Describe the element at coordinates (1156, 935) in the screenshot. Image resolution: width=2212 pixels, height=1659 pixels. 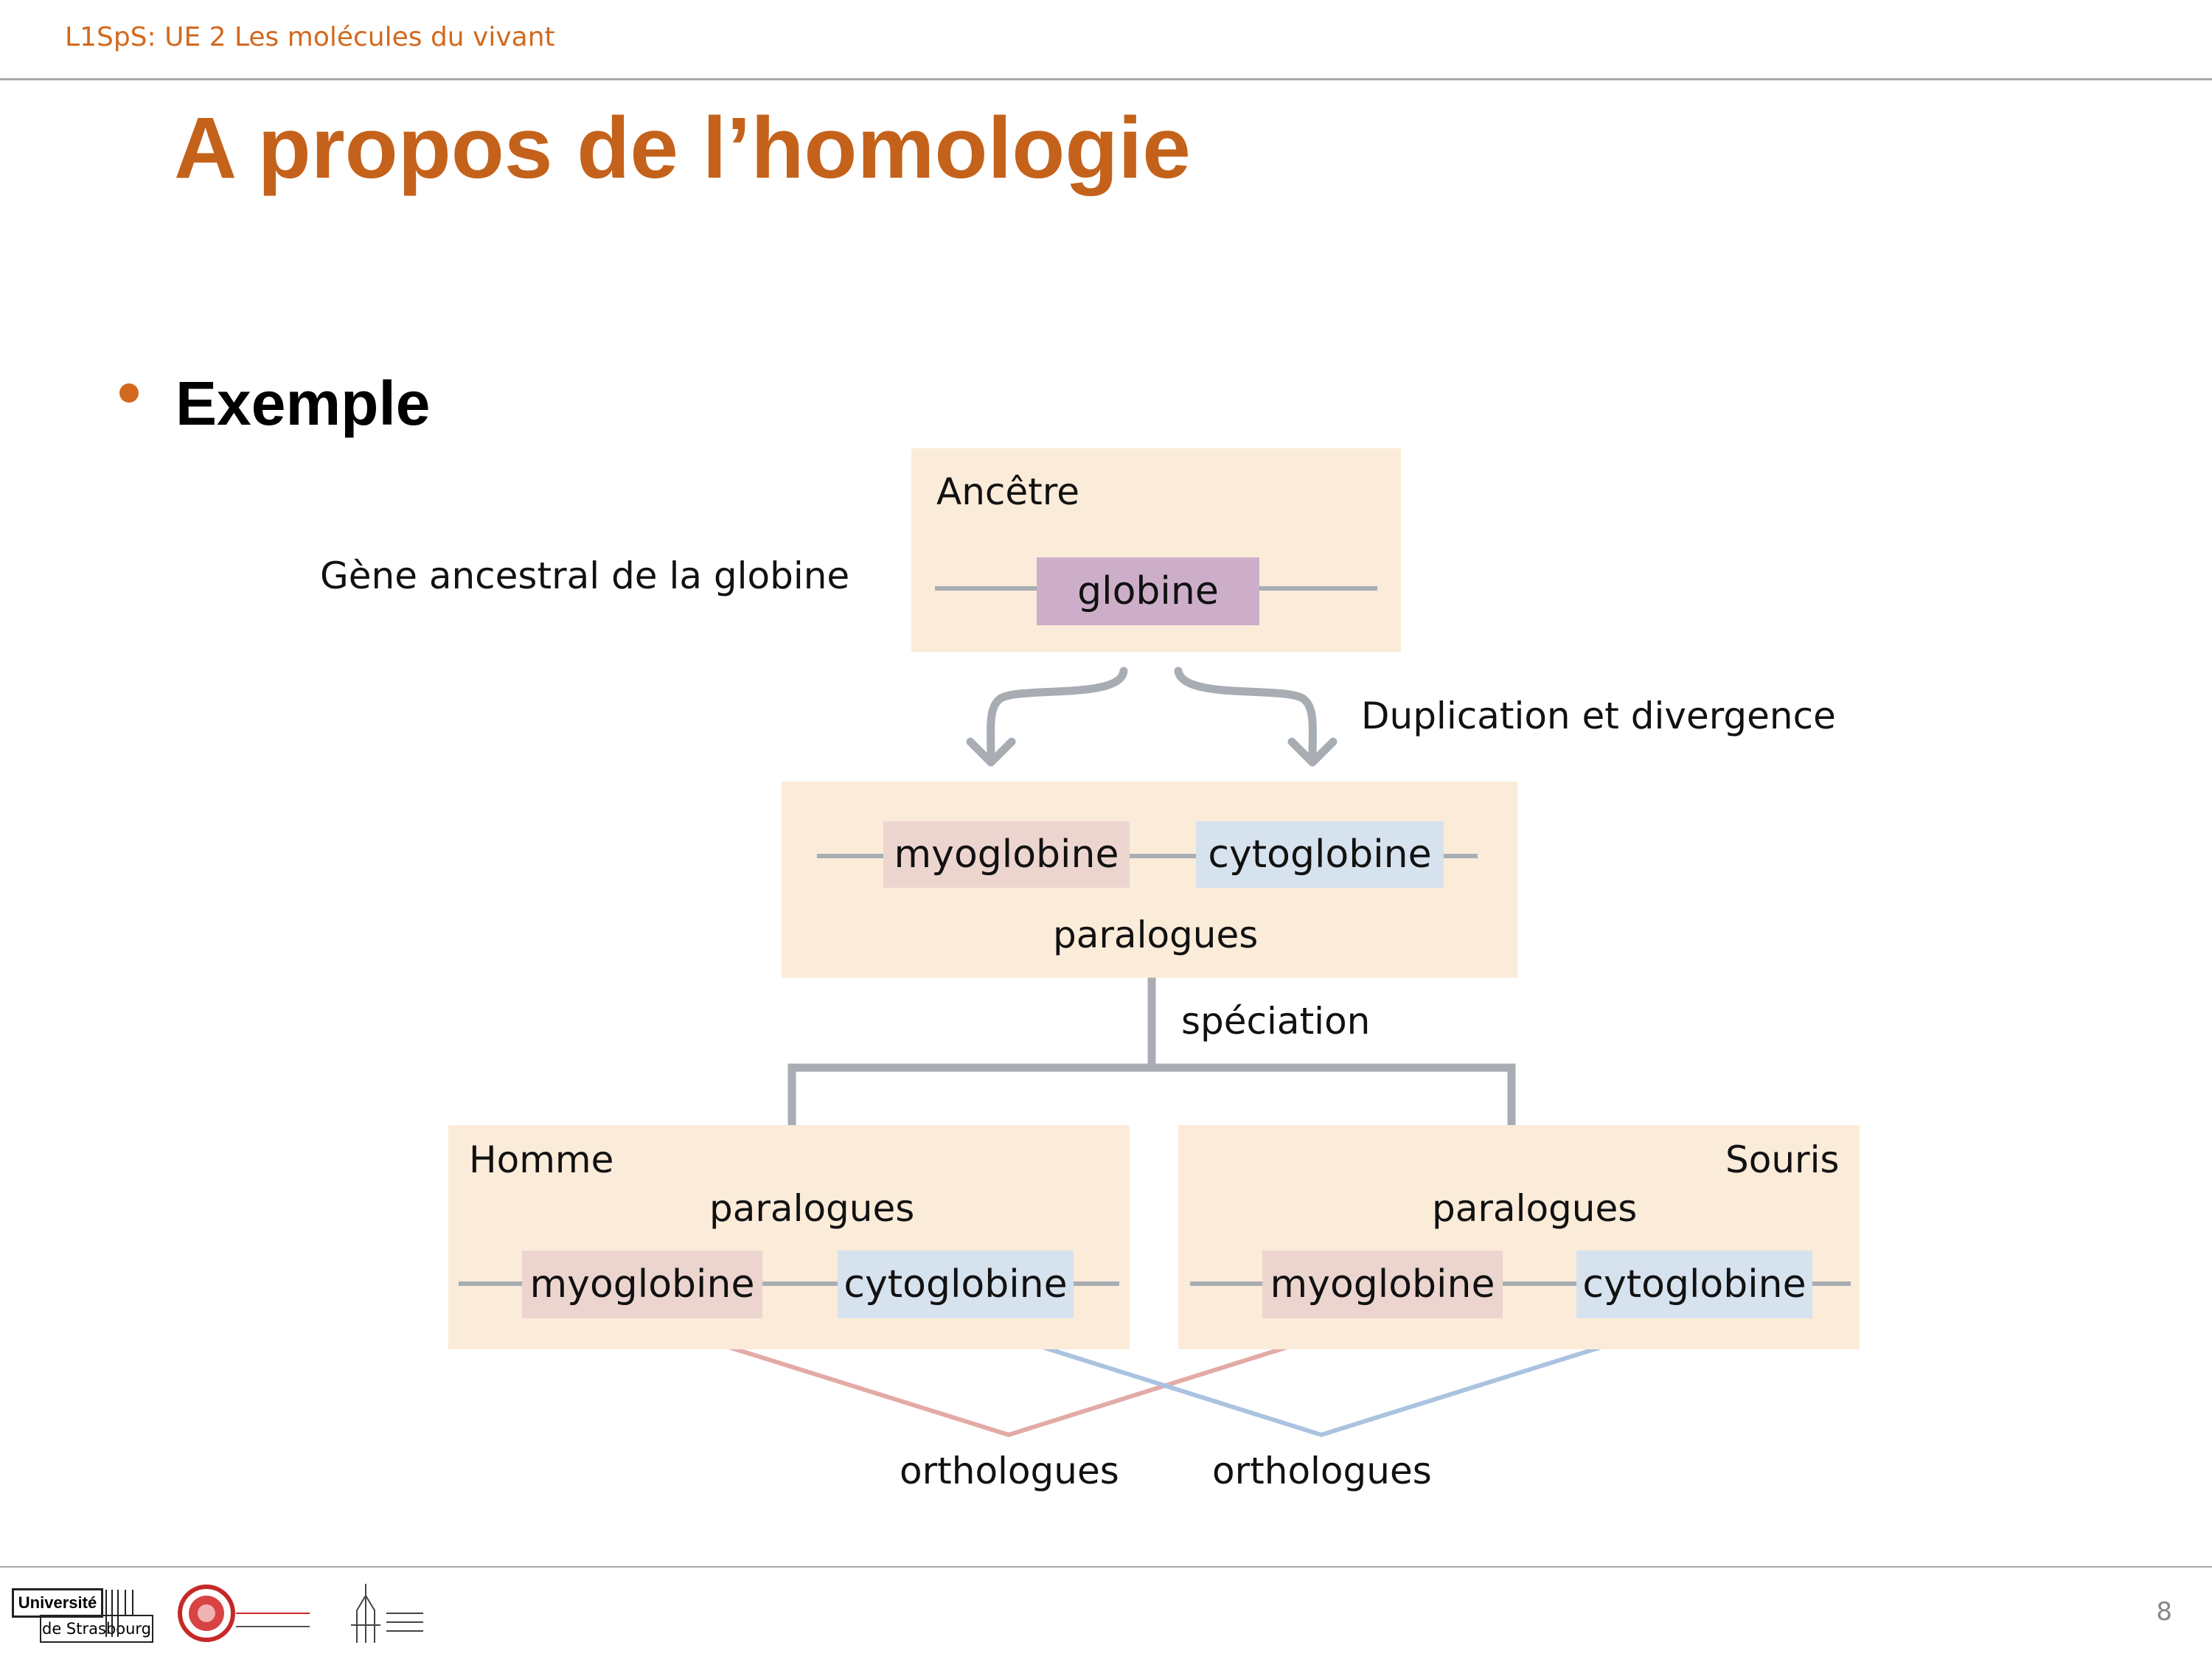
I see `paralog-label: paralogues` at that location.